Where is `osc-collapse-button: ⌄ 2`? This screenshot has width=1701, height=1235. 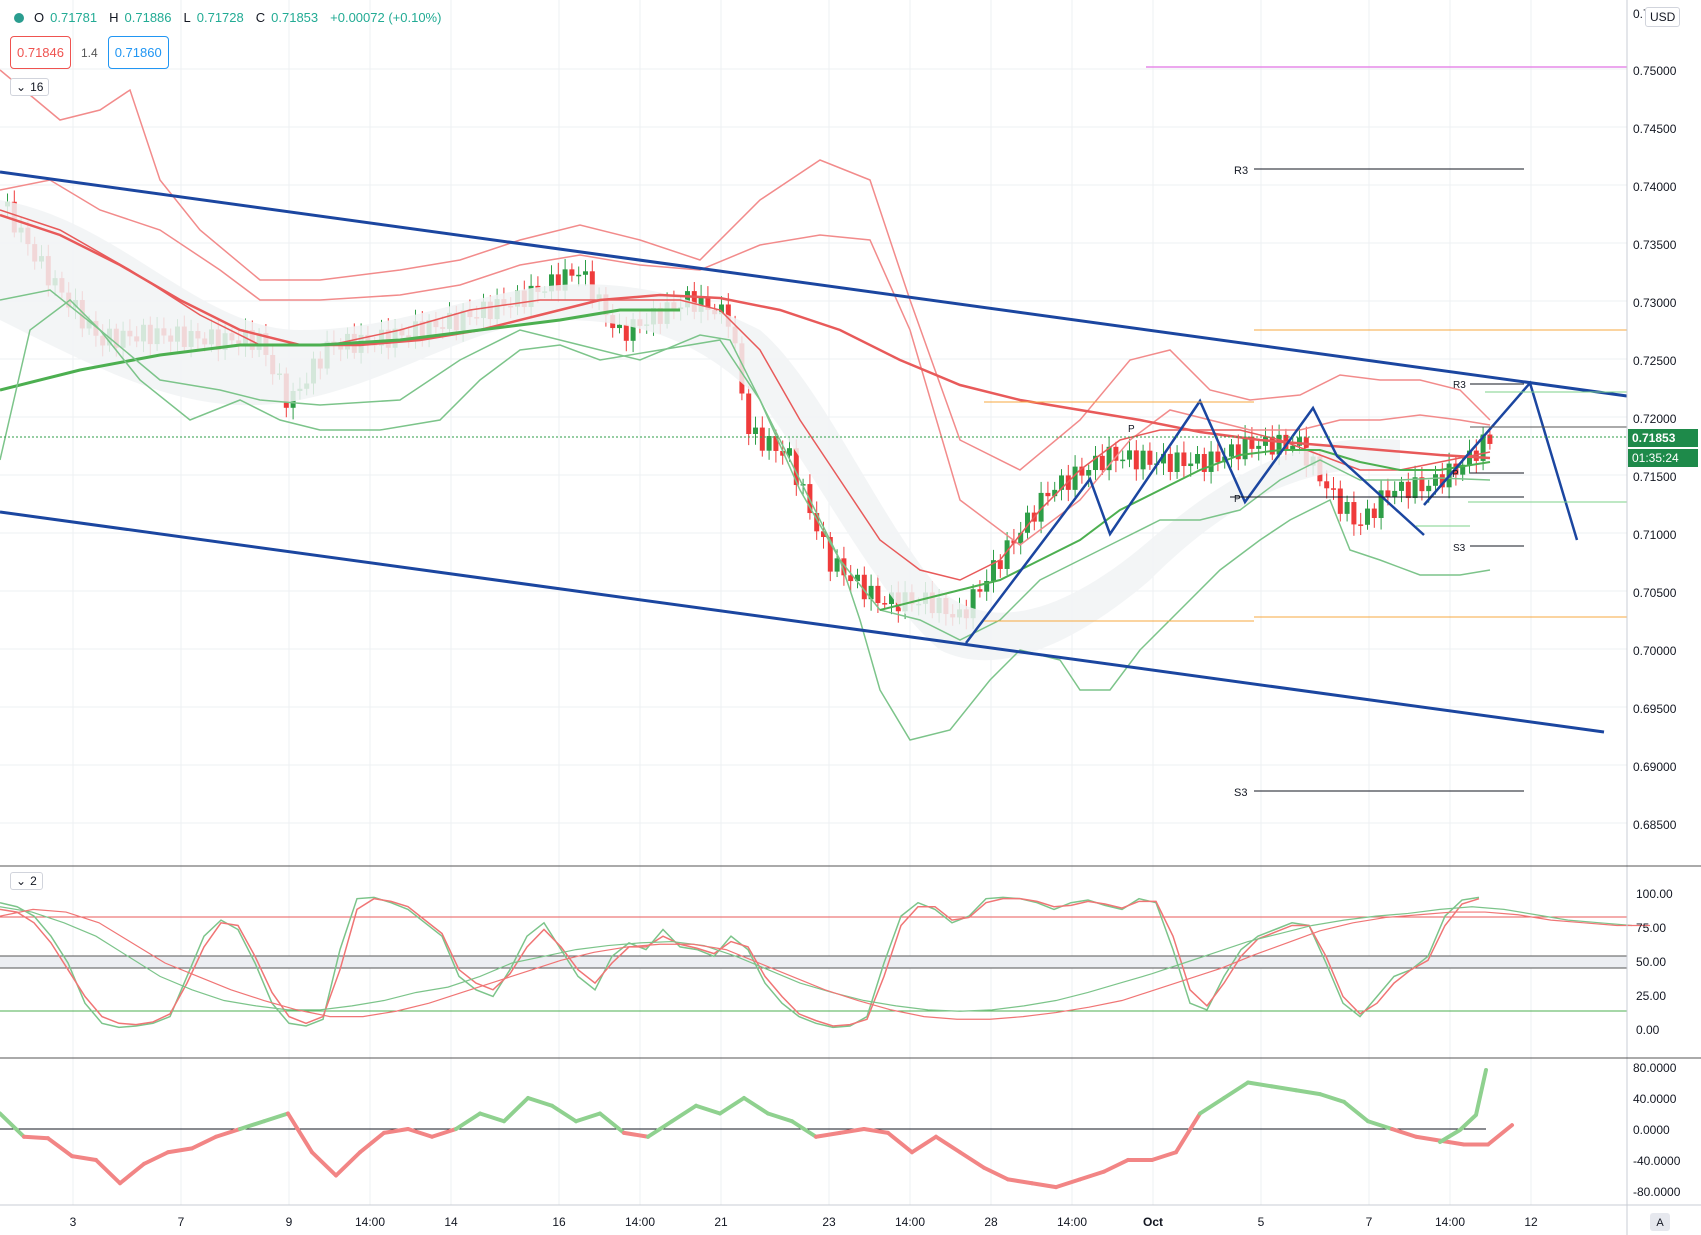
osc-collapse-button: ⌄ 2 is located at coordinates (26, 881).